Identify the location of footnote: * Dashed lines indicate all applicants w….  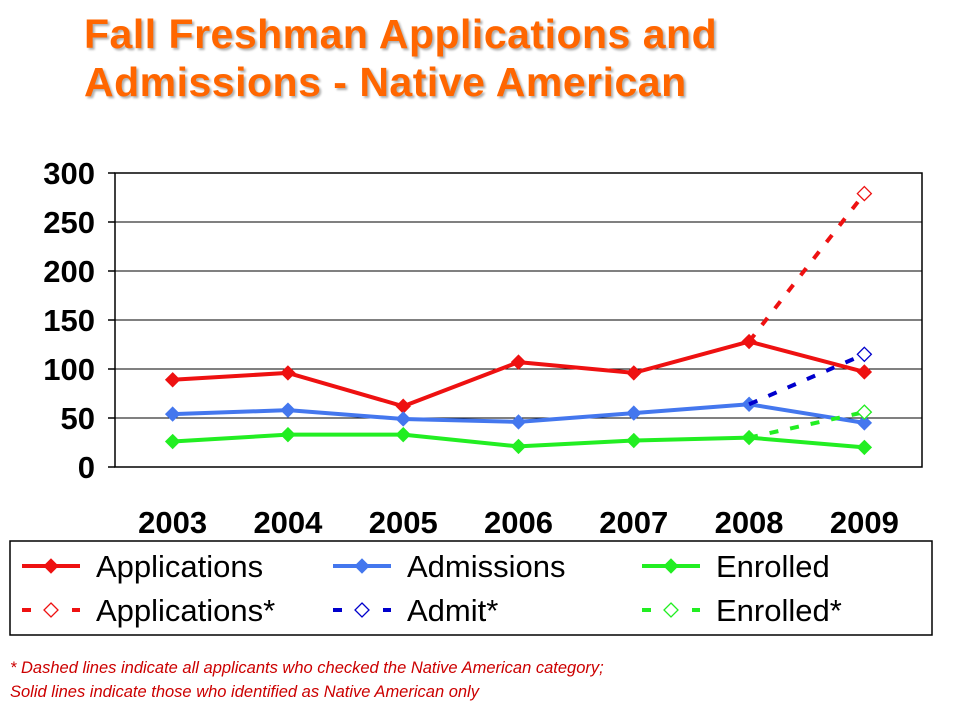
(480, 680).